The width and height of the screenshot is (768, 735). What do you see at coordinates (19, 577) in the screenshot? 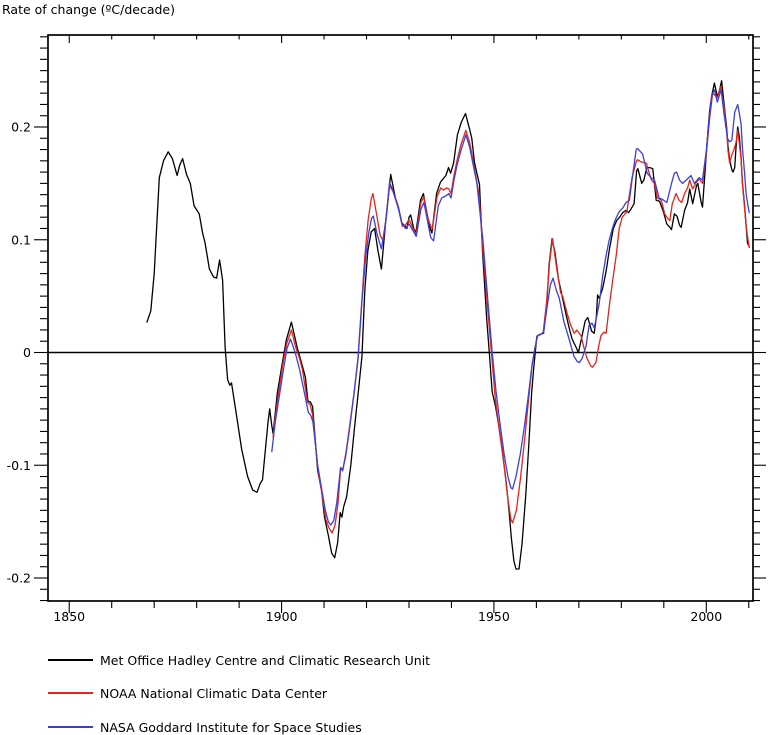
I see `y-tick-label: -0.2` at bounding box center [19, 577].